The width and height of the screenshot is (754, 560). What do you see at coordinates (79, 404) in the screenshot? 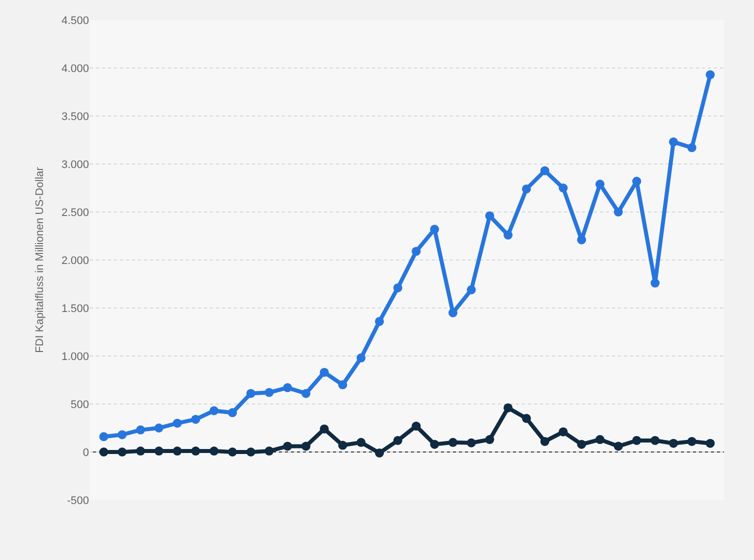
I see `y-tick-label: 500` at bounding box center [79, 404].